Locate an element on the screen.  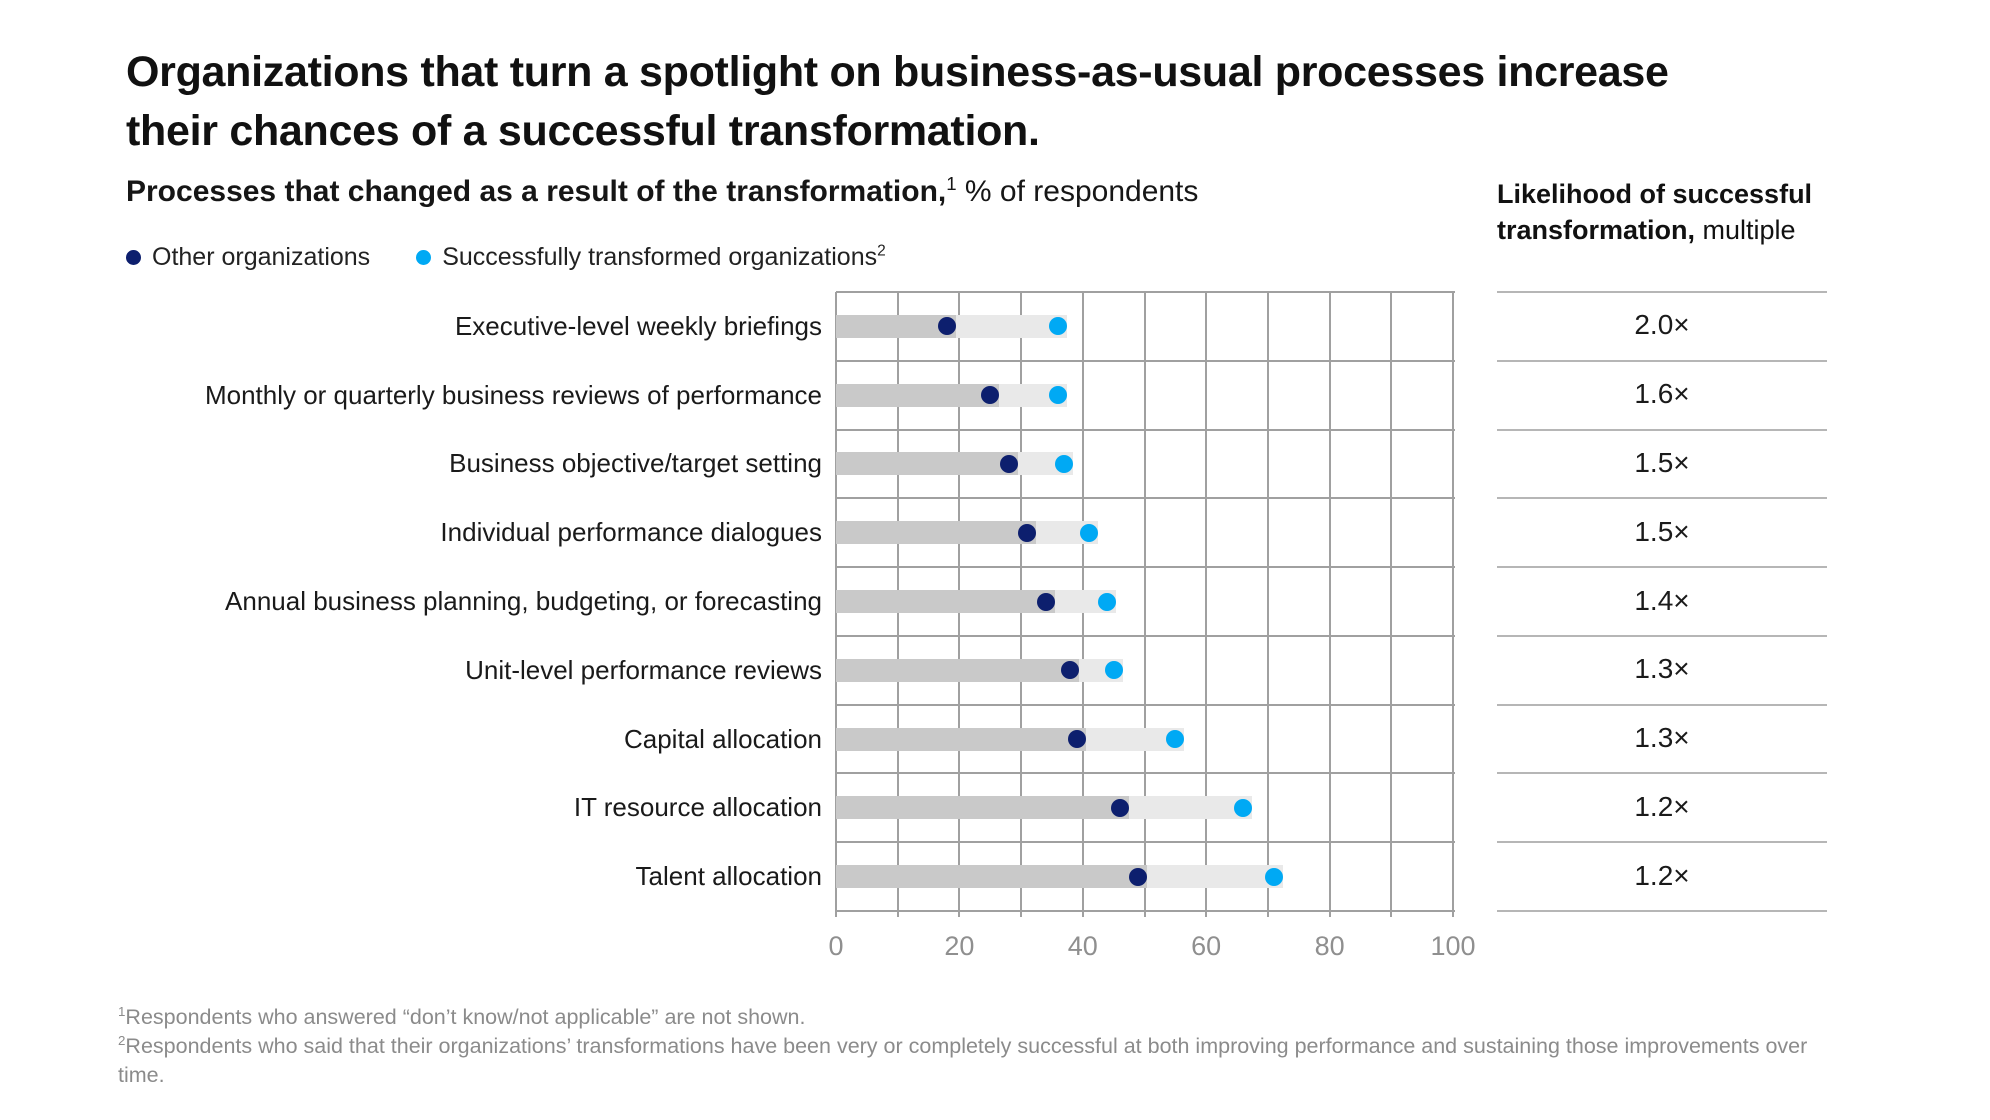
subtitle-regular: % of respondents is located at coordinates (1077, 191).